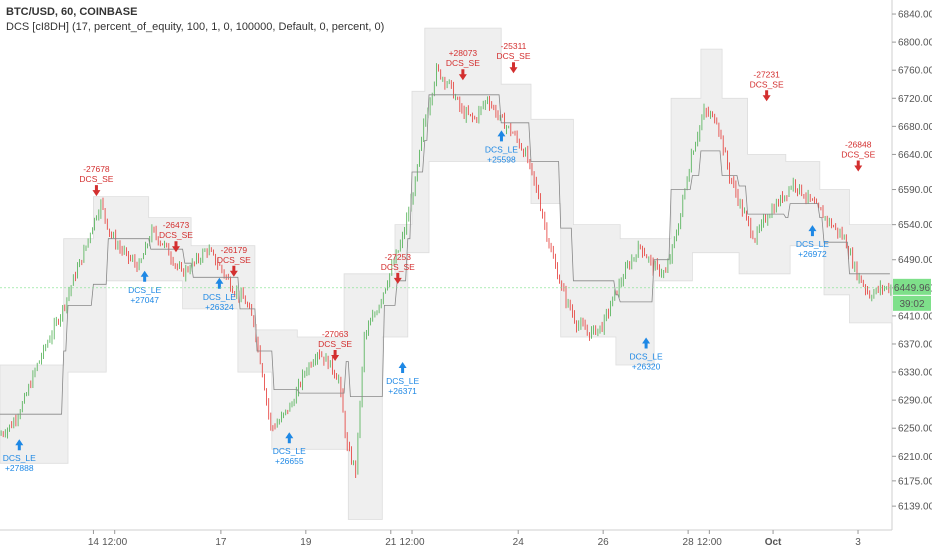 This screenshot has width=932, height=550. Describe the element at coordinates (915, 15) in the screenshot. I see `y-tick-label: 6840.00` at that location.